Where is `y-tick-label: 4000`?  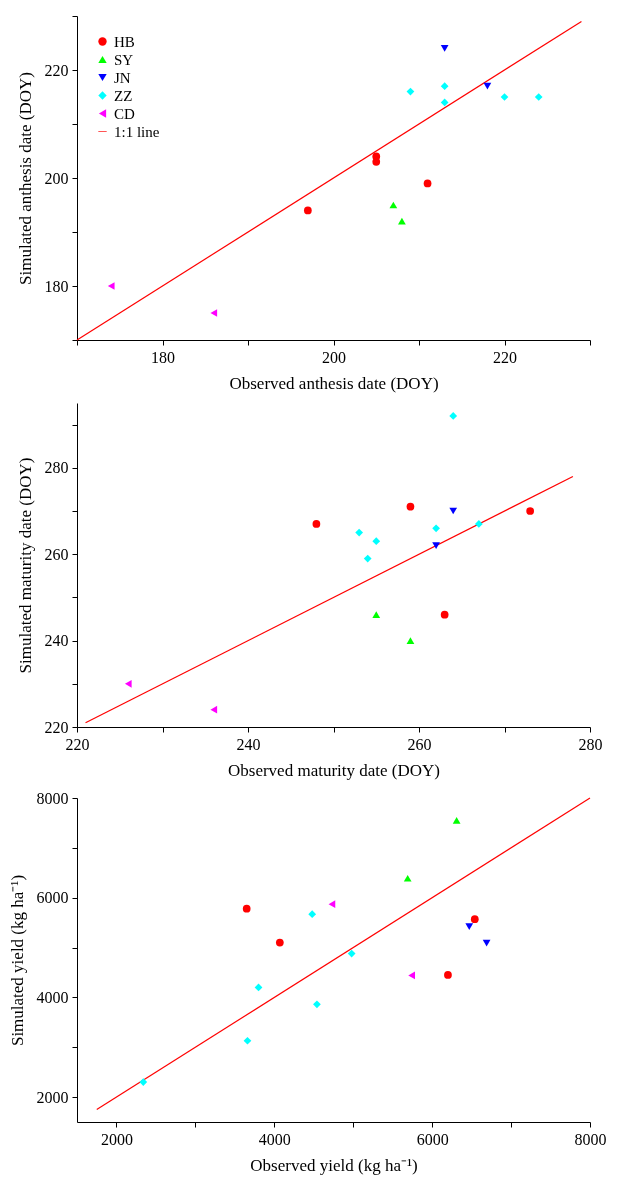
y-tick-label: 4000 is located at coordinates (52, 997).